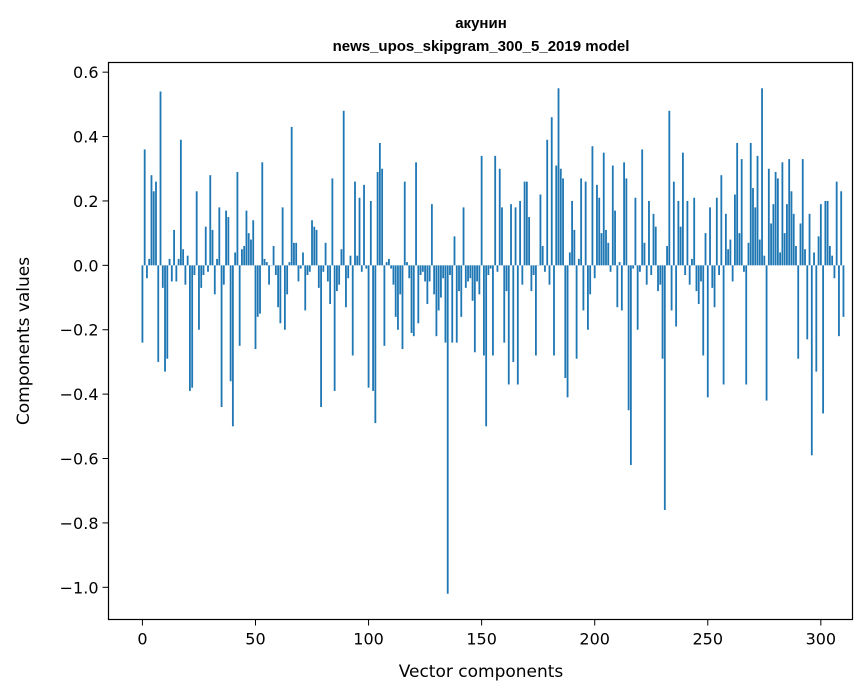  I want to click on y-tick-label: −0.6, so click(79, 459).